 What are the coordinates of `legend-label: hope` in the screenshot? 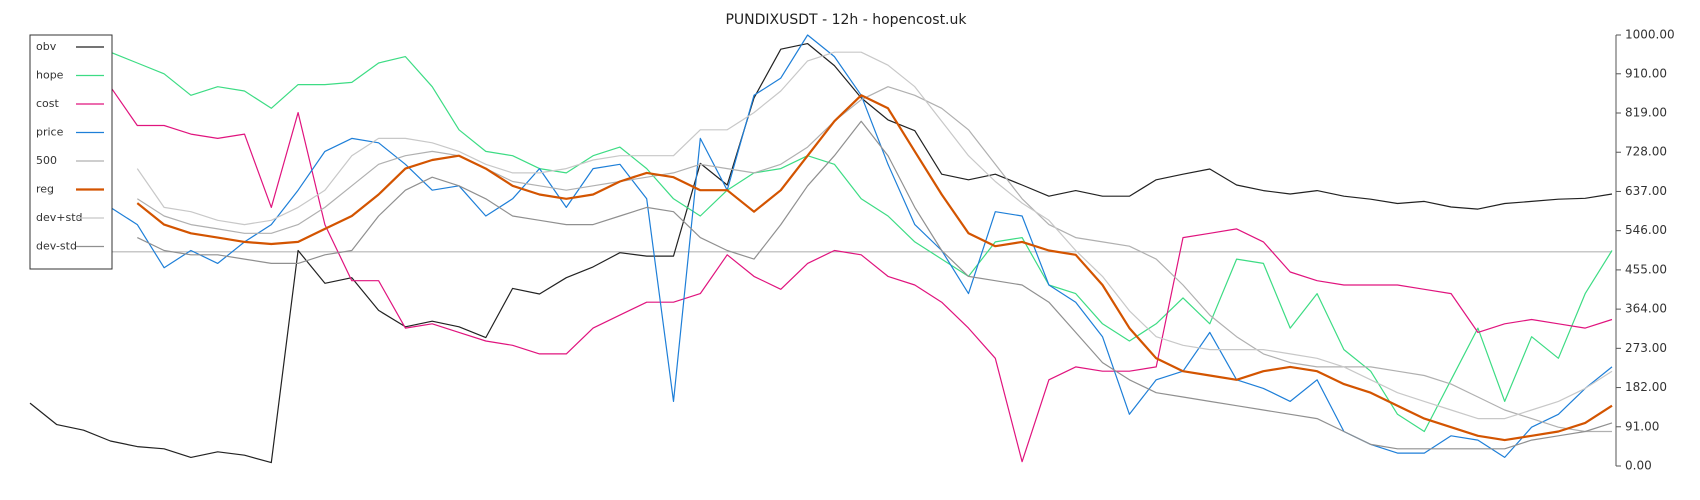 It's located at (50, 75).